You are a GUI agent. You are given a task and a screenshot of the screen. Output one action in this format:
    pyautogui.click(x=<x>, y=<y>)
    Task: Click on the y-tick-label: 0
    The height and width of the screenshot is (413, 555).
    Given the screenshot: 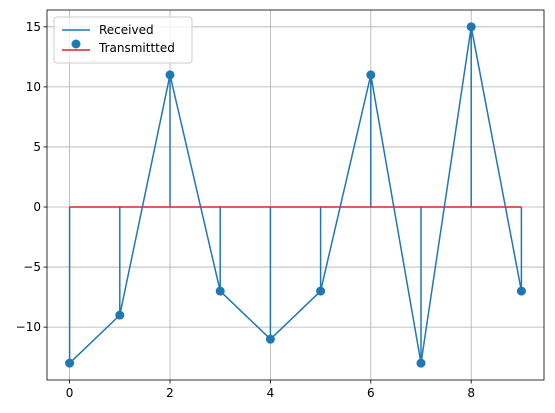 What is the action you would take?
    pyautogui.click(x=37, y=207)
    